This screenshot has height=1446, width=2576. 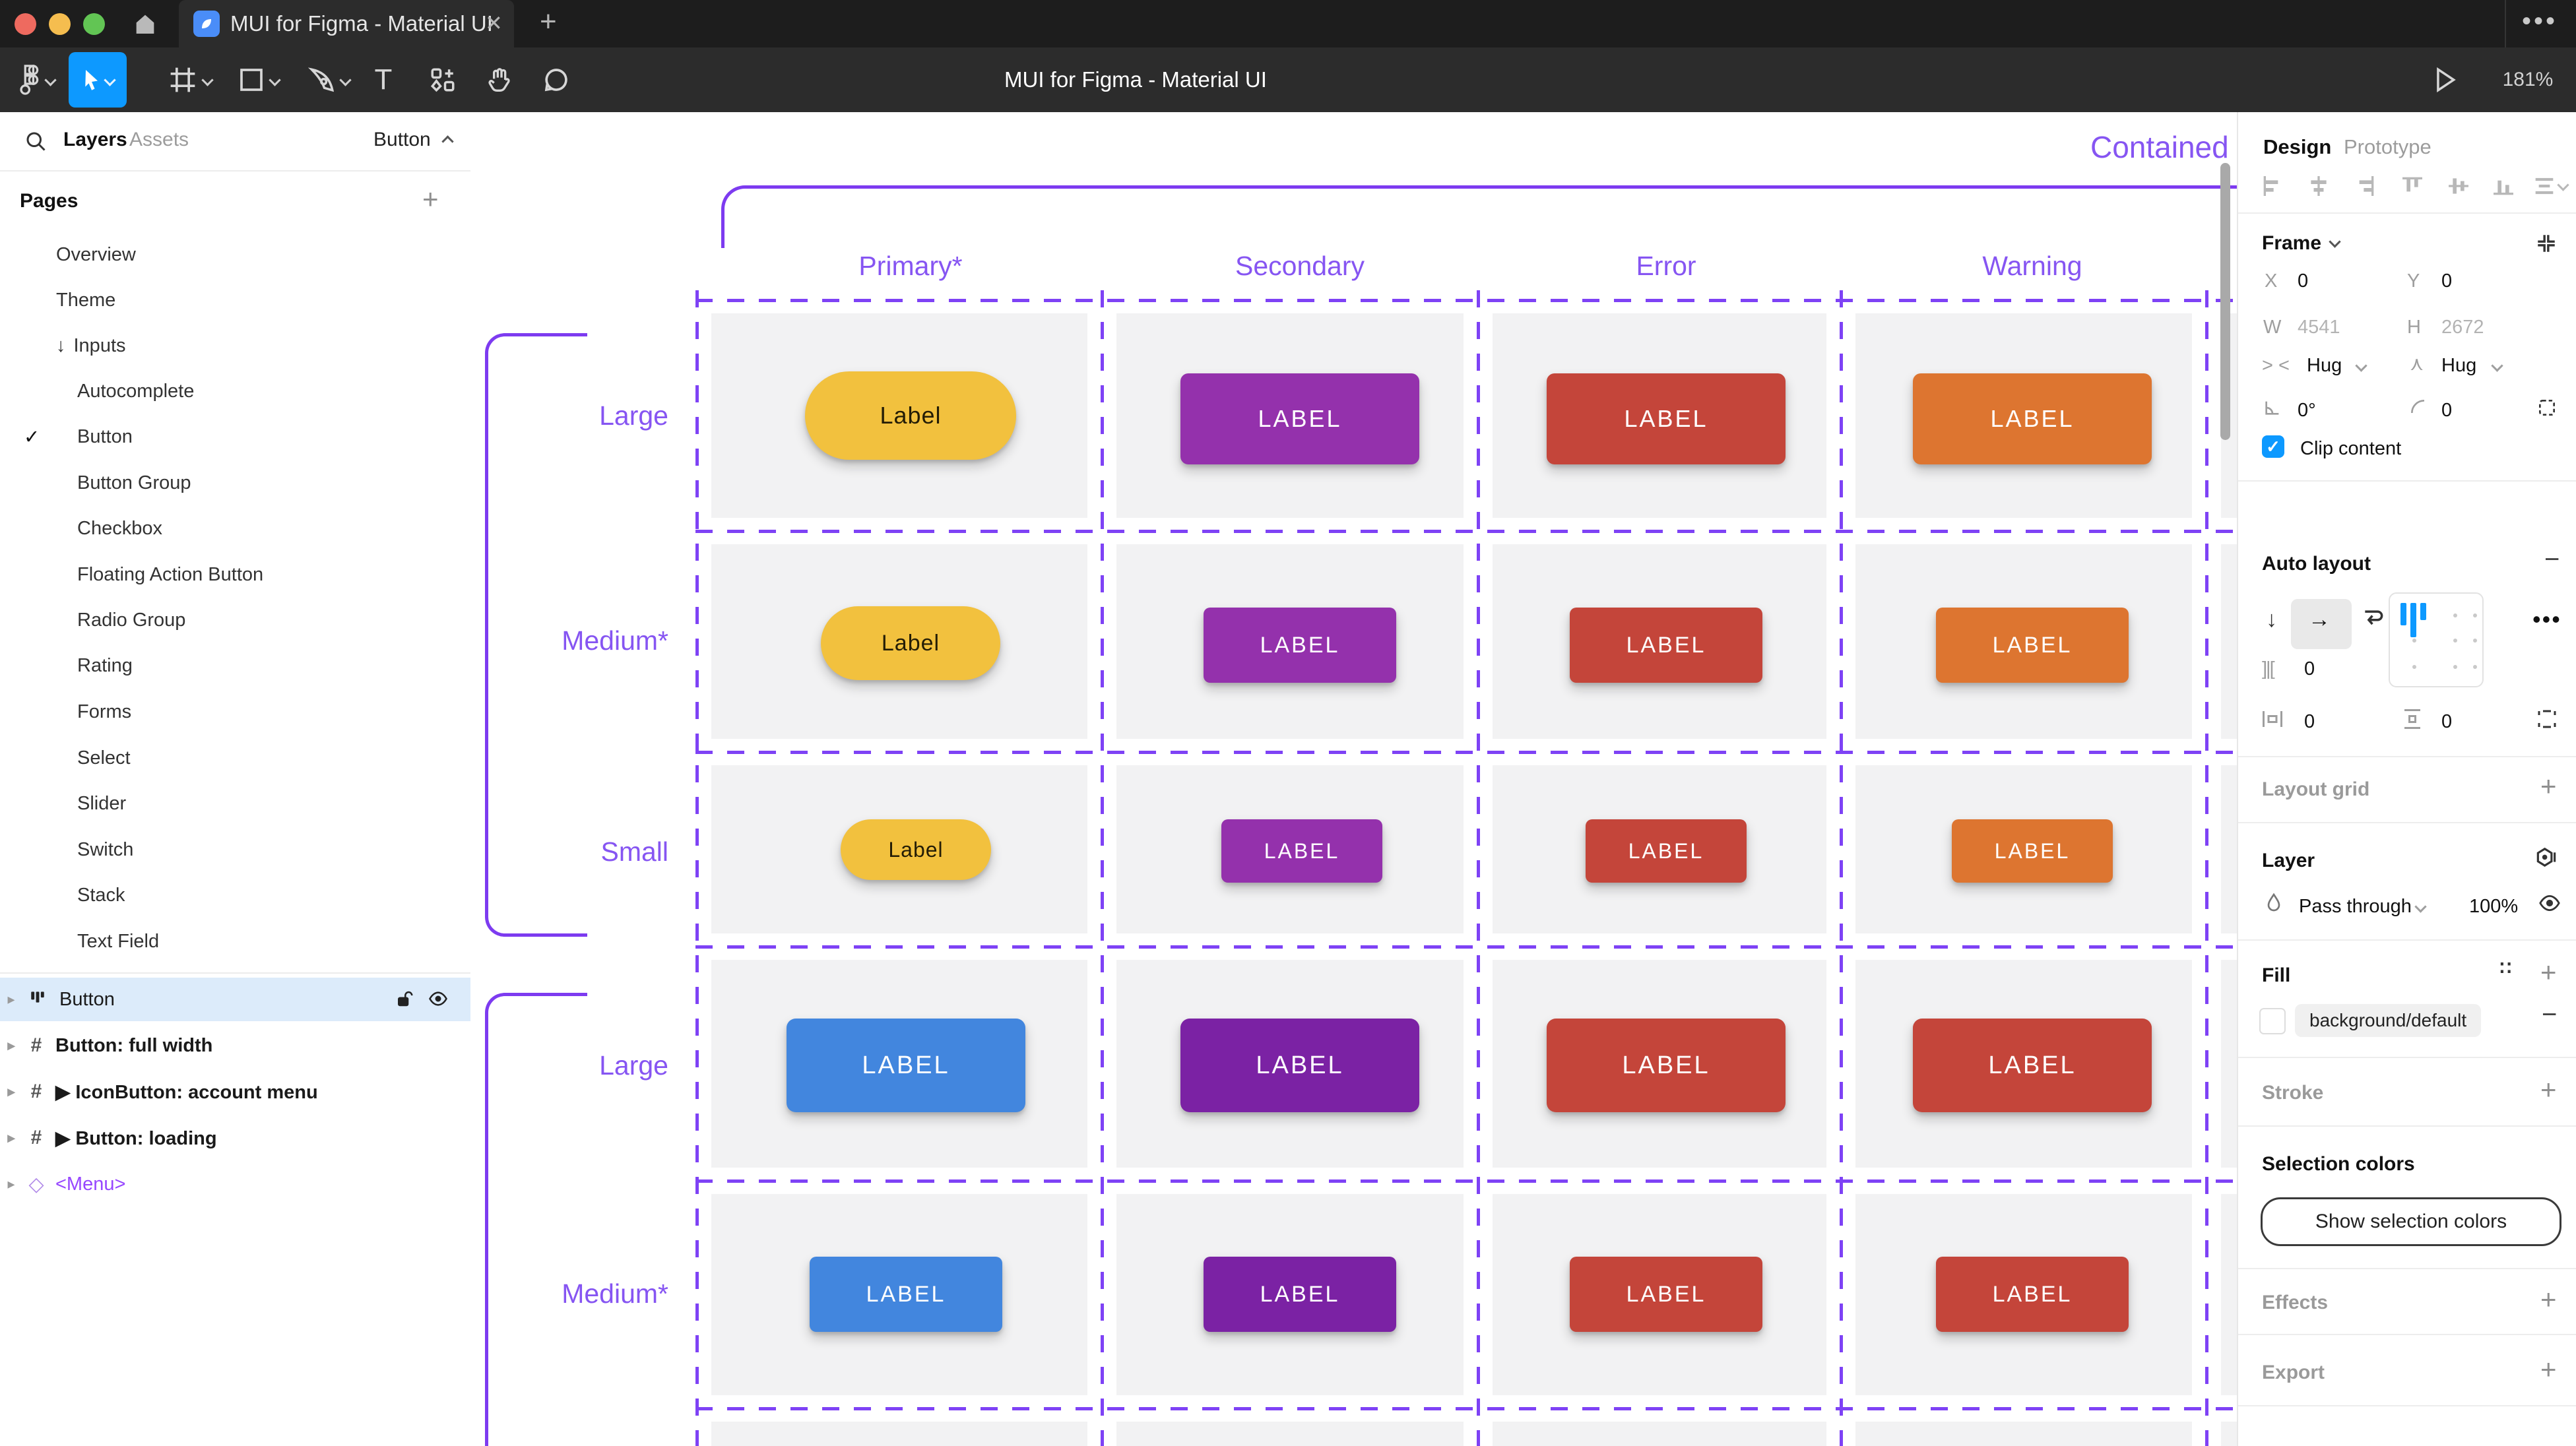 What do you see at coordinates (2032, 418) in the screenshot?
I see `button-warning-large: LABEL` at bounding box center [2032, 418].